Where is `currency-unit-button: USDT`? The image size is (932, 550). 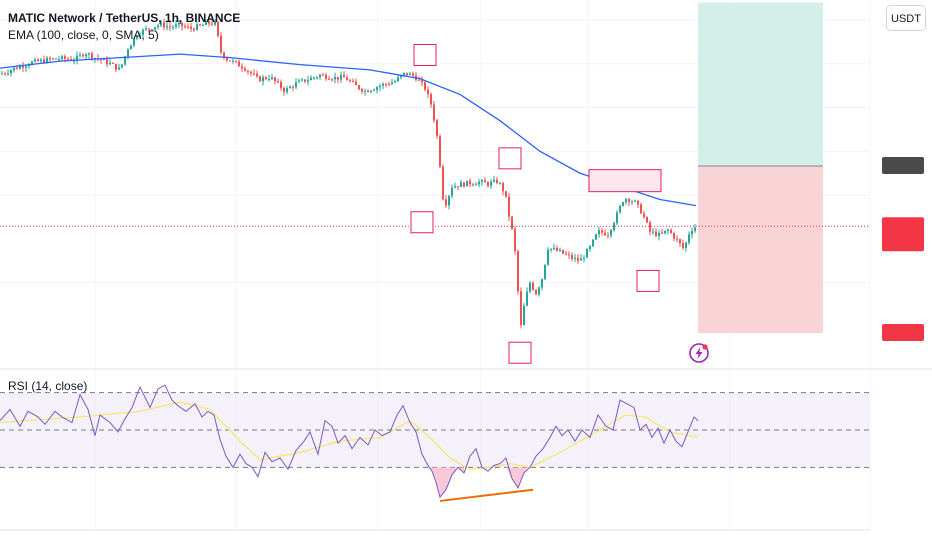 currency-unit-button: USDT is located at coordinates (906, 18).